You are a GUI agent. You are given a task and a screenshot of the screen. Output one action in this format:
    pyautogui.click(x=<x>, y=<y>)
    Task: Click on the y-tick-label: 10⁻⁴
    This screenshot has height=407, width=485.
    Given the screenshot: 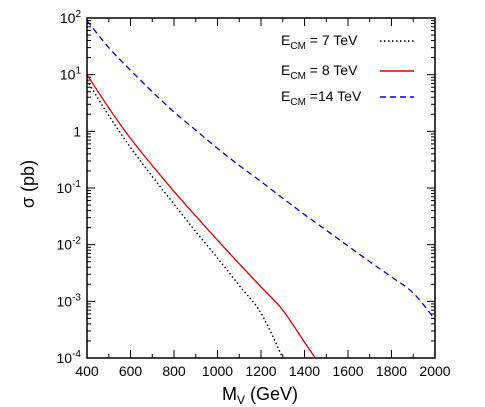 What is the action you would take?
    pyautogui.click(x=69, y=357)
    